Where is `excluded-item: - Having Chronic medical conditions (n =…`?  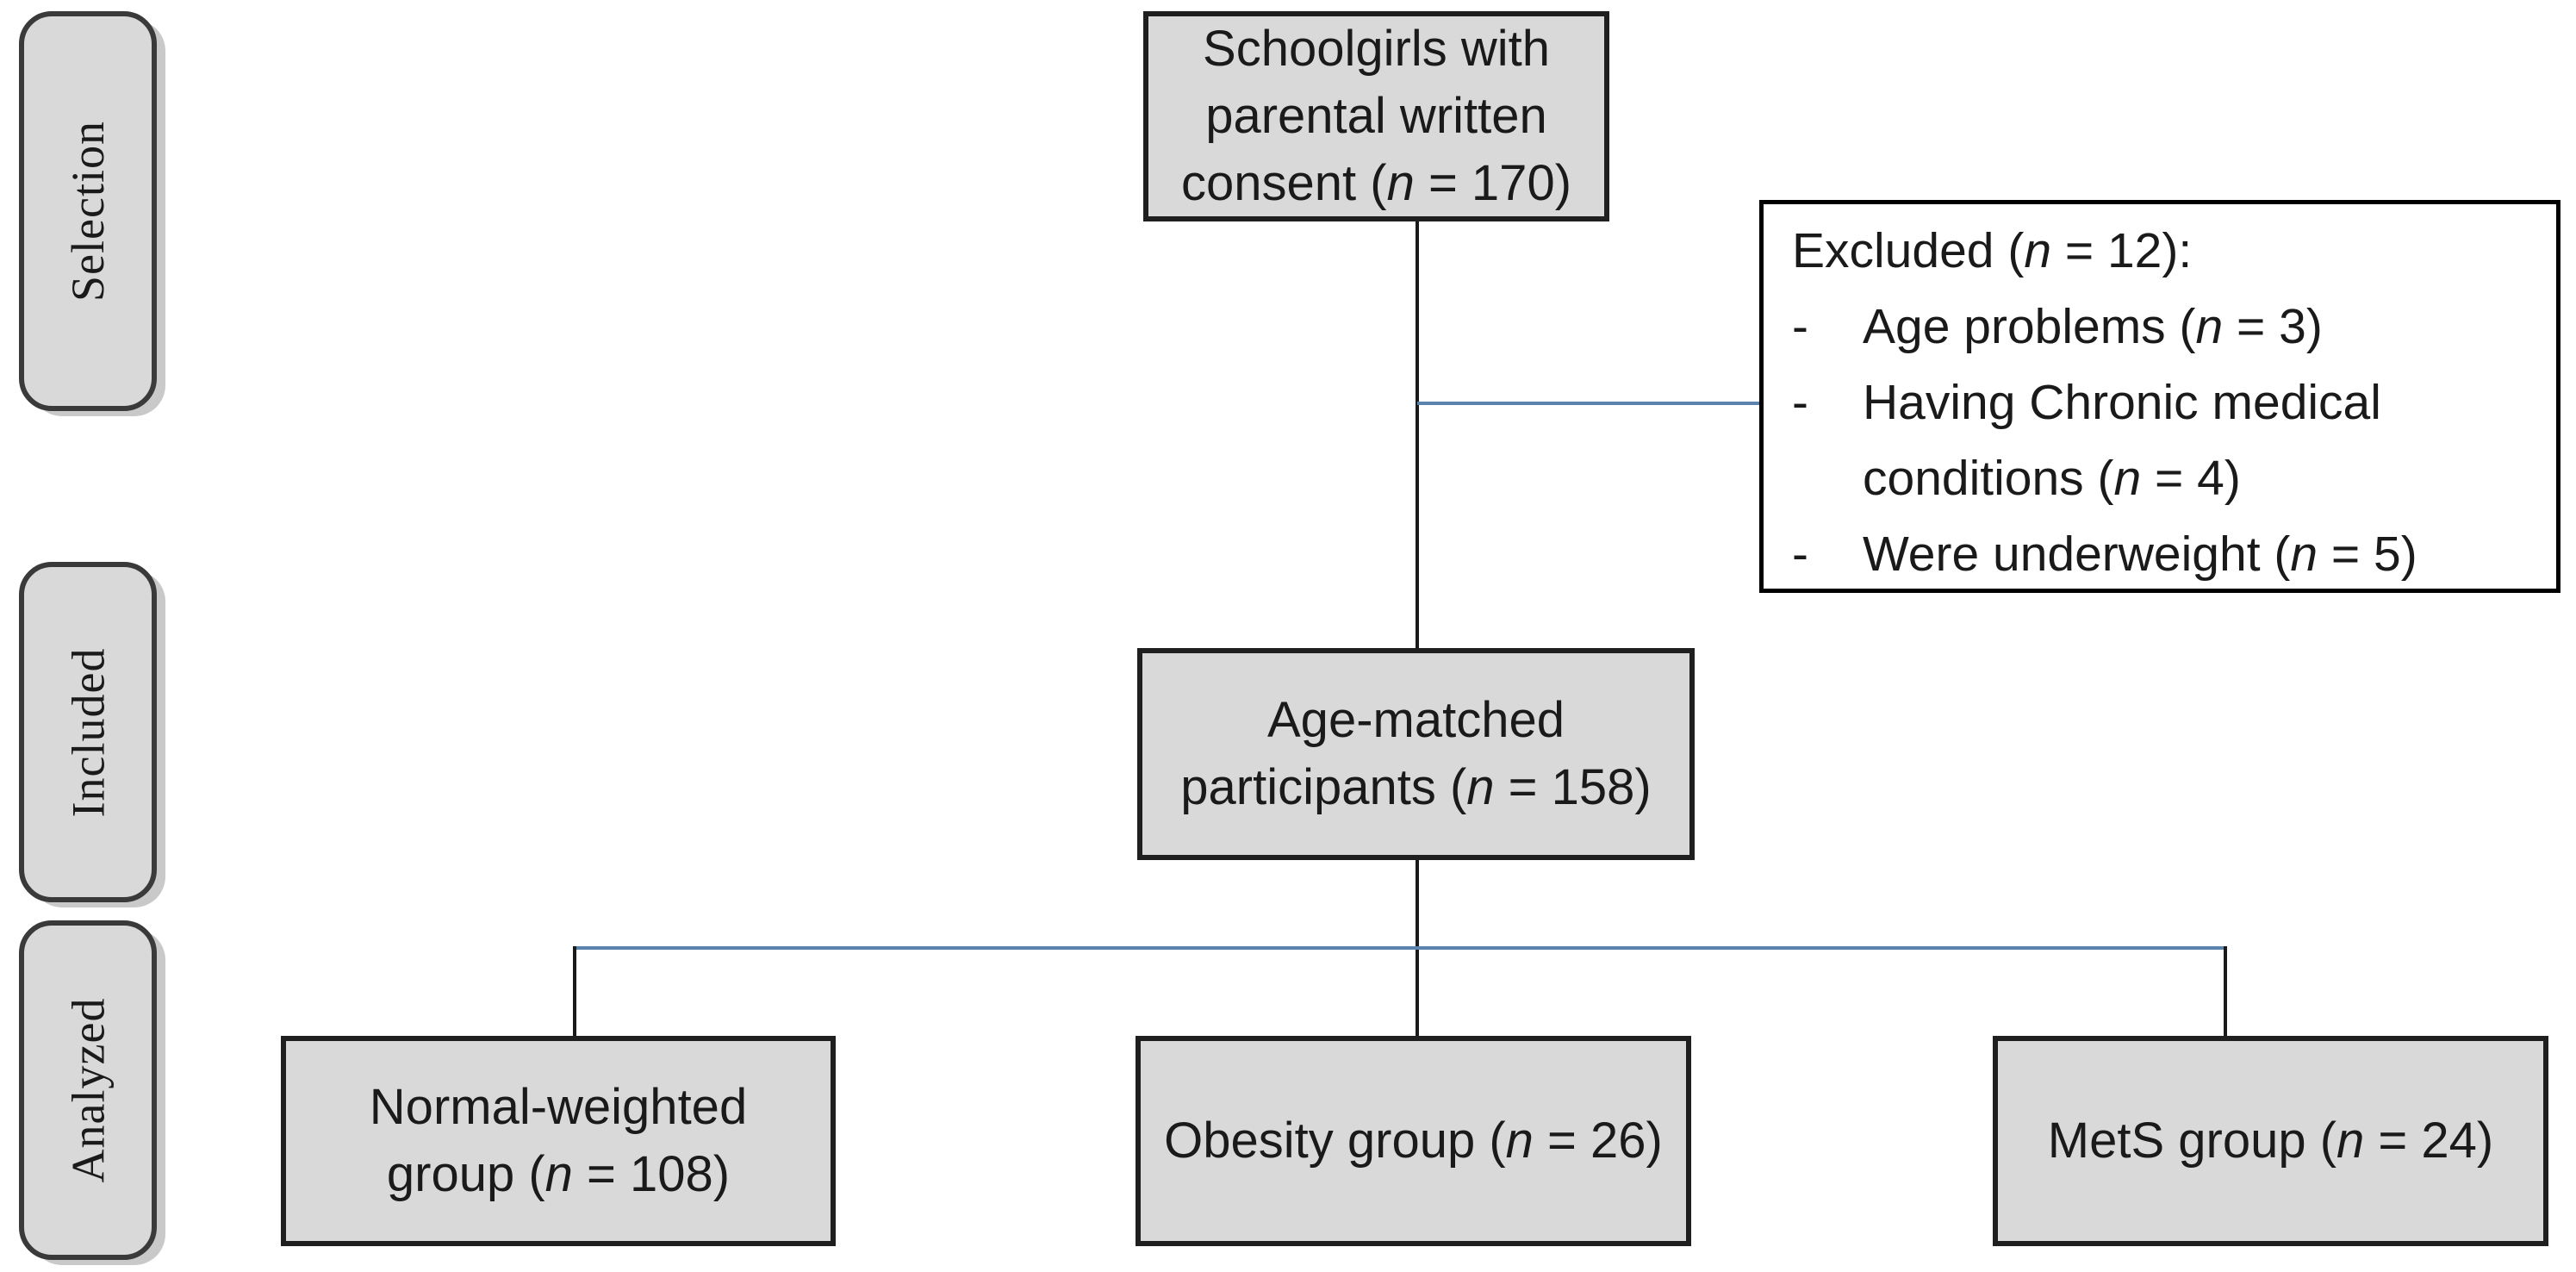 excluded-item: - Having Chronic medical conditions (n =… is located at coordinates (2162, 441).